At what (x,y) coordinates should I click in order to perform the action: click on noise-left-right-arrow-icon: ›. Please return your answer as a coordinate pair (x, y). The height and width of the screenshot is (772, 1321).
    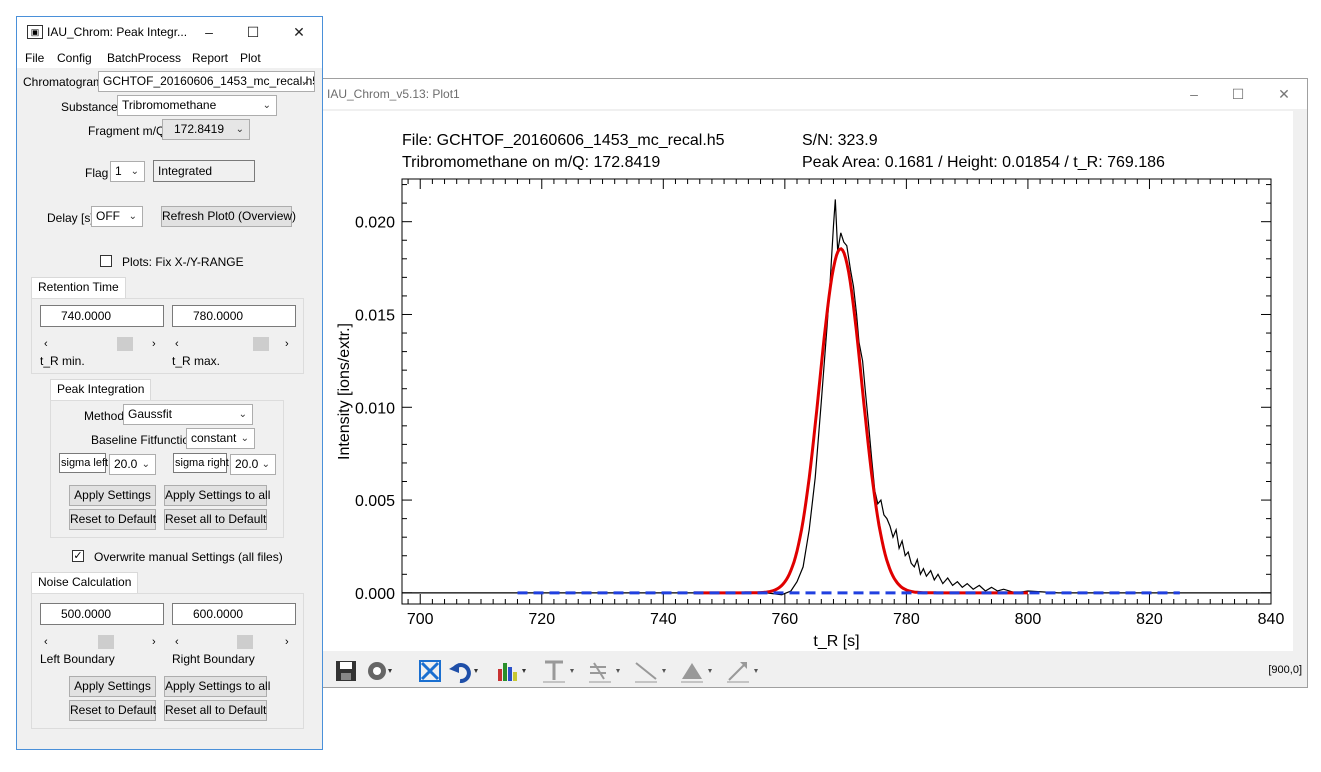
    Looking at the image, I should click on (154, 642).